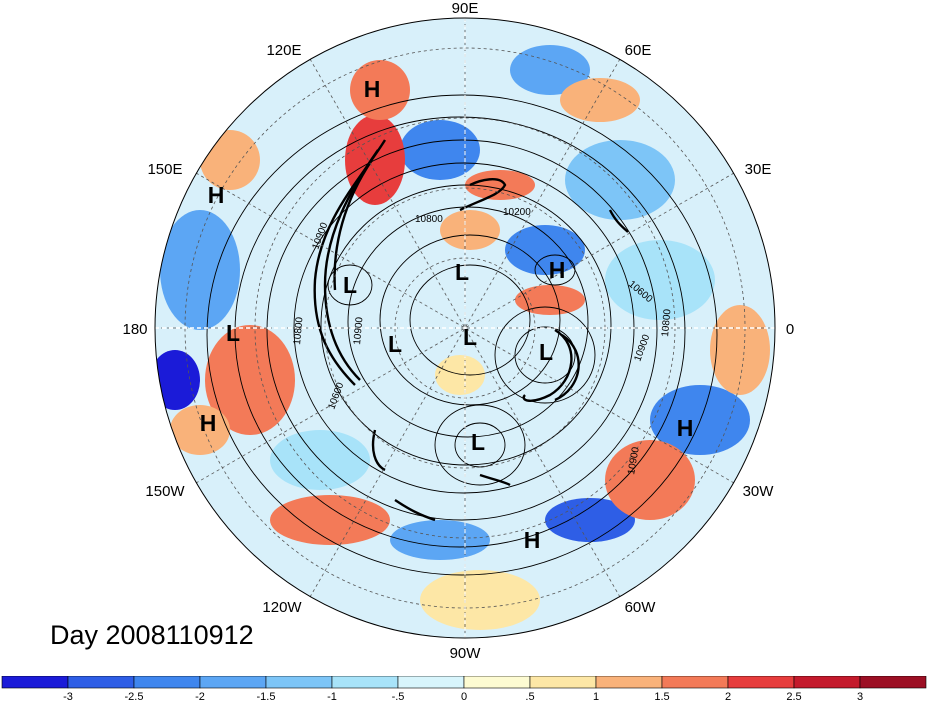 This screenshot has height=702, width=928. I want to click on colorbar-tick-label: -1, so click(332, 696).